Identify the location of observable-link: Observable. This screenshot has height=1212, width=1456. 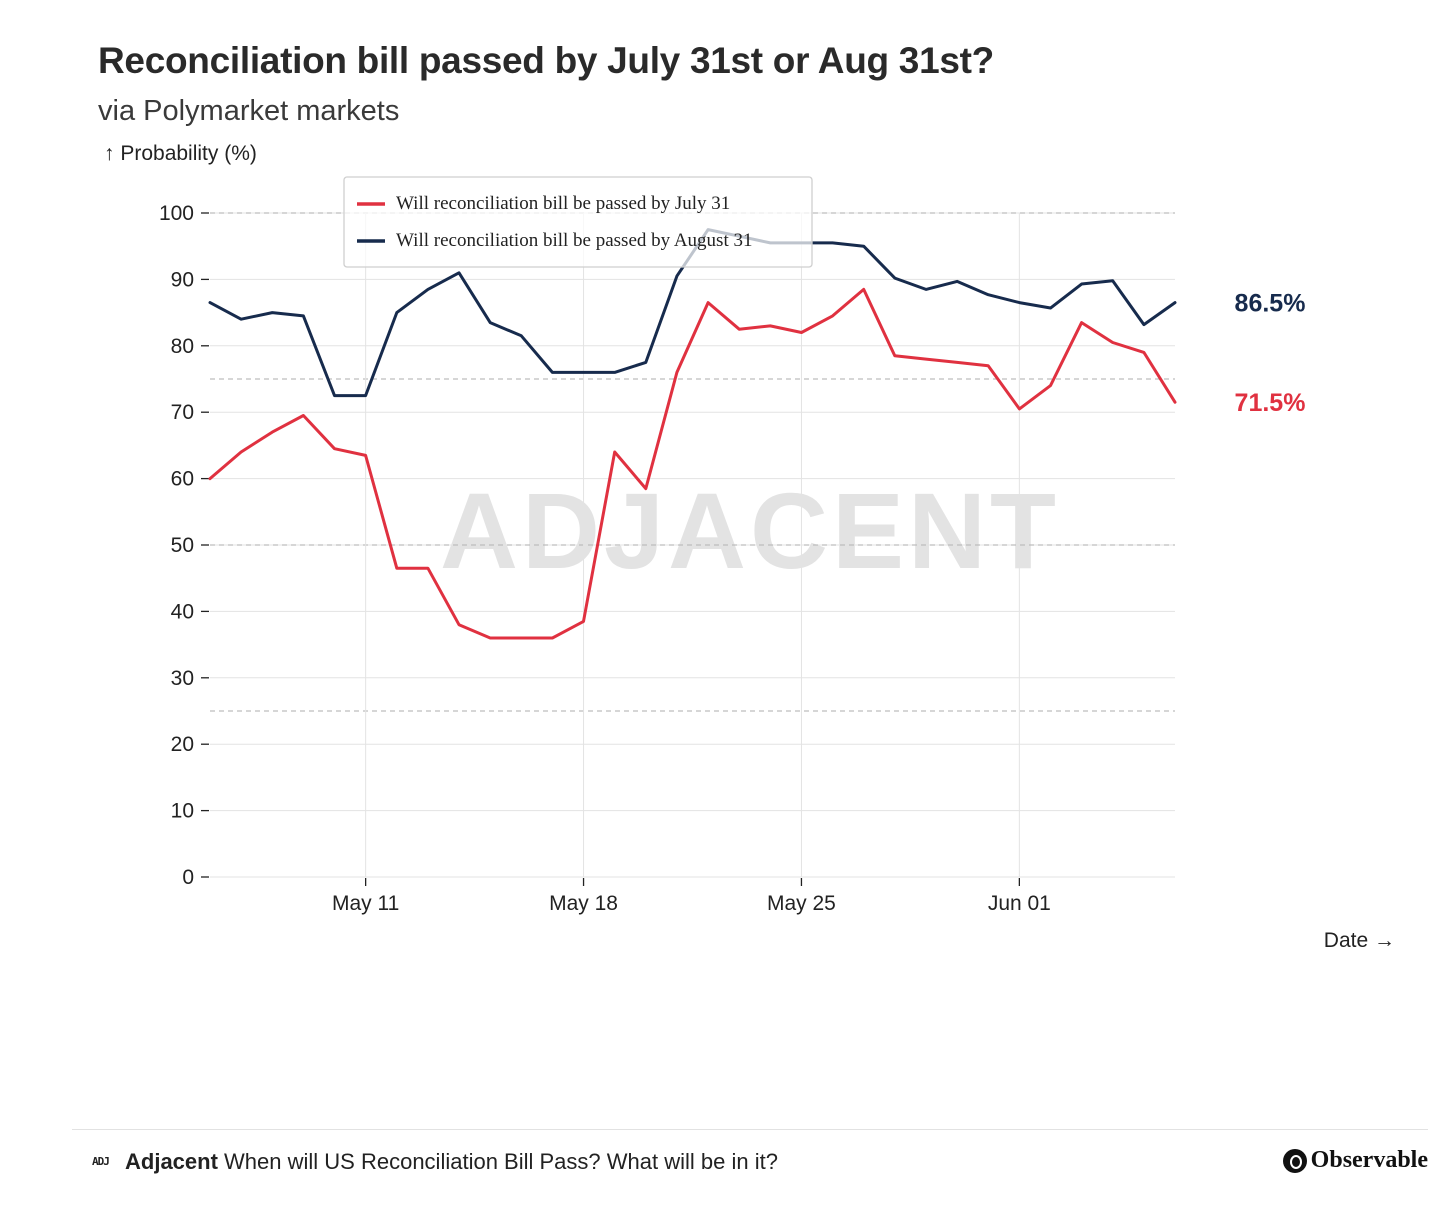
(1355, 1160).